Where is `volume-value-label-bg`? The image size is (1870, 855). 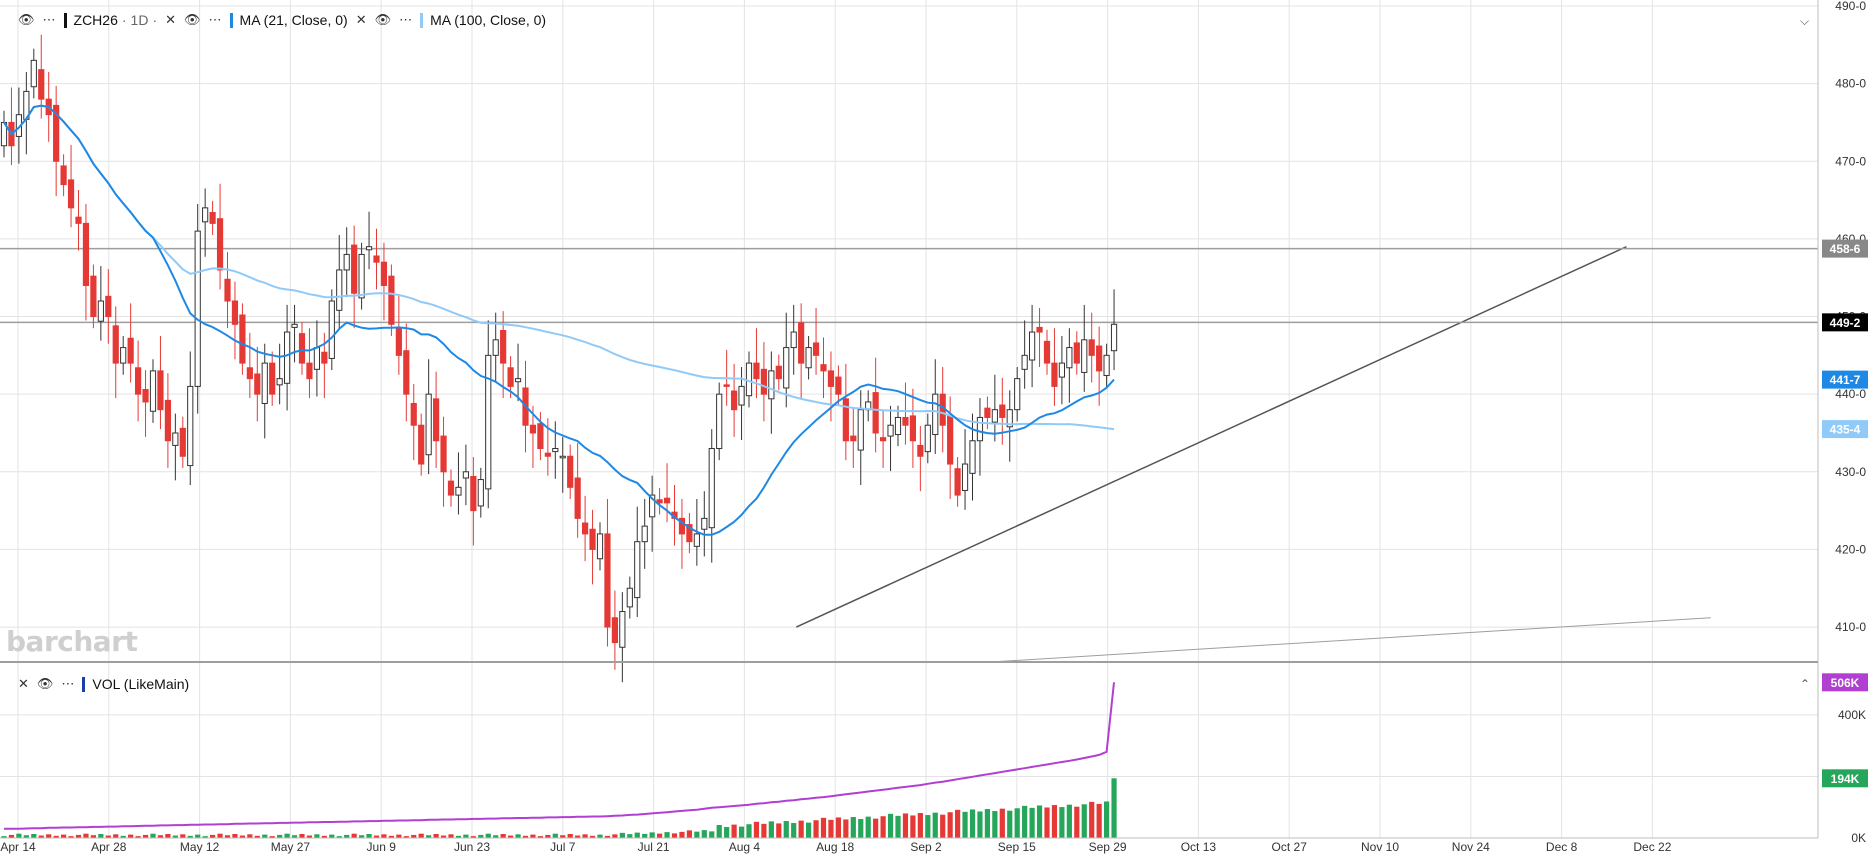 volume-value-label-bg is located at coordinates (1845, 778).